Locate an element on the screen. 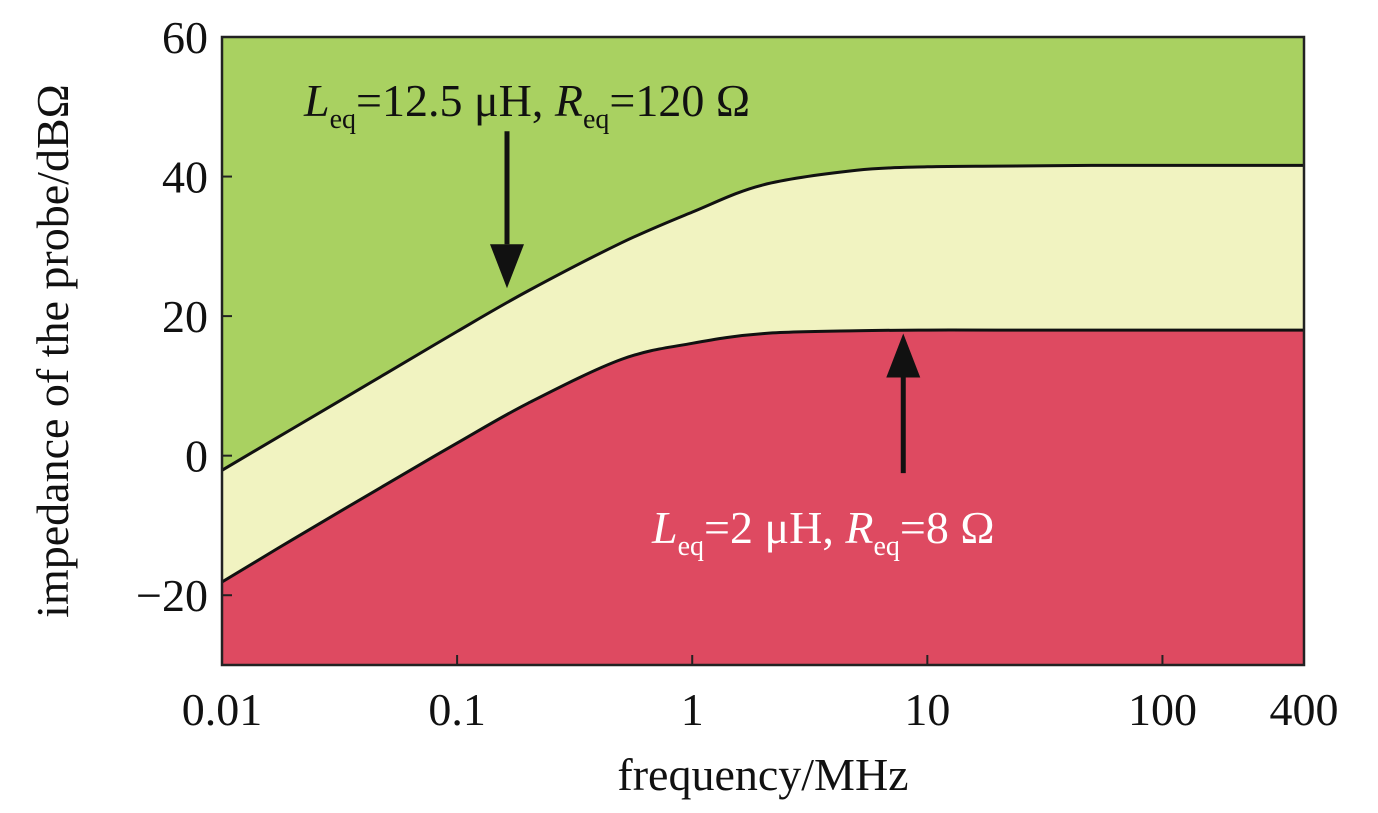 This screenshot has width=1378, height=813. y-tick-label: 40 is located at coordinates (185, 177).